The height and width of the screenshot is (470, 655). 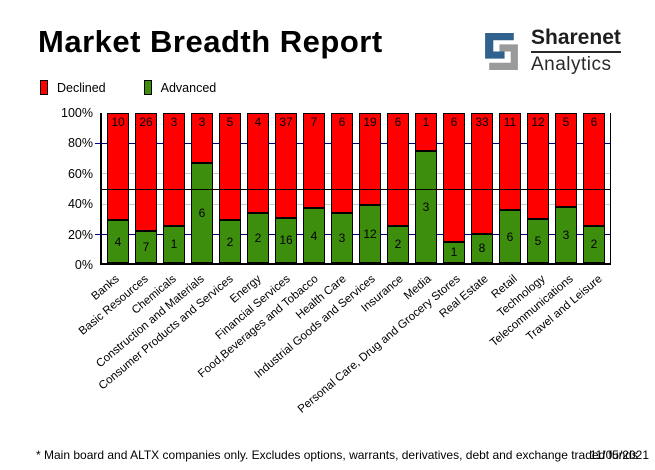 What do you see at coordinates (538, 166) in the screenshot?
I see `declined-segment: 12` at bounding box center [538, 166].